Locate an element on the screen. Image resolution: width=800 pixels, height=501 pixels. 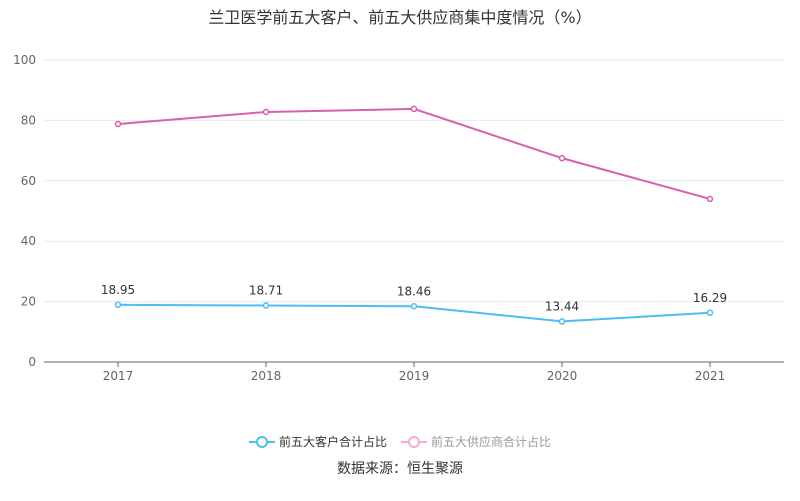
y-tick-label: 100 is located at coordinates (24, 60).